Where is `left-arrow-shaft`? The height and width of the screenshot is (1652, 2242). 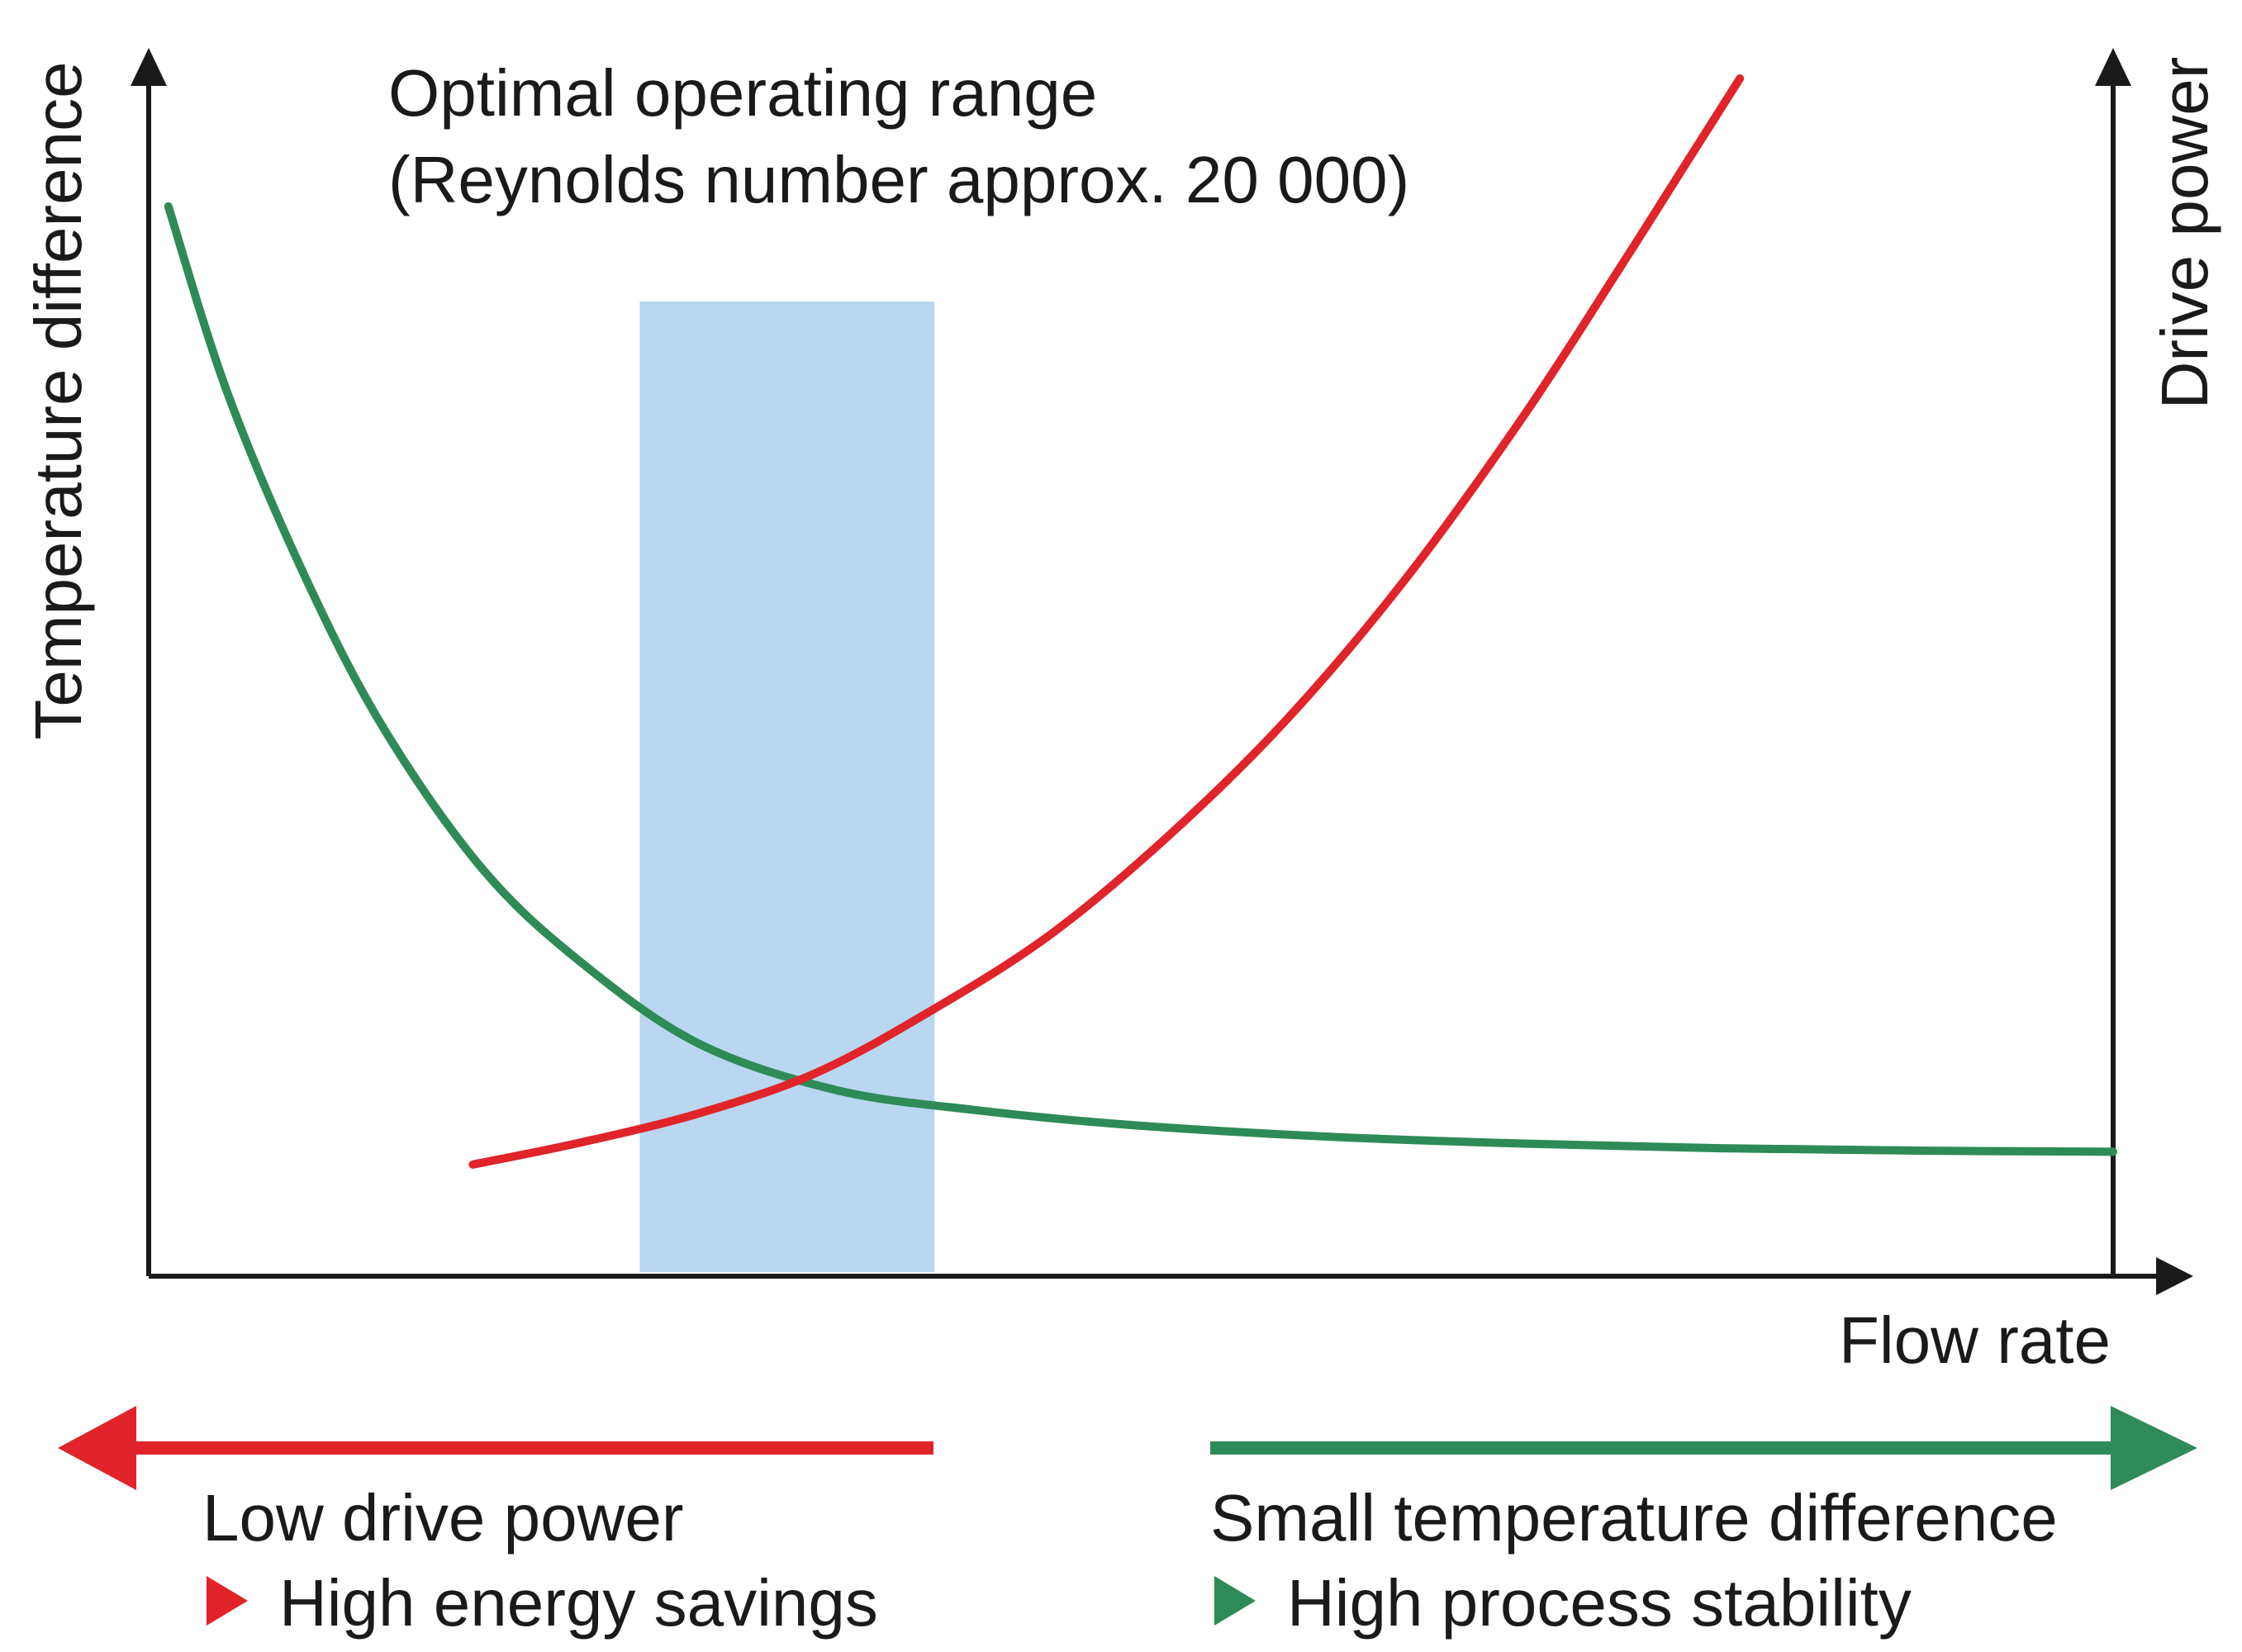 left-arrow-shaft is located at coordinates (524, 1448).